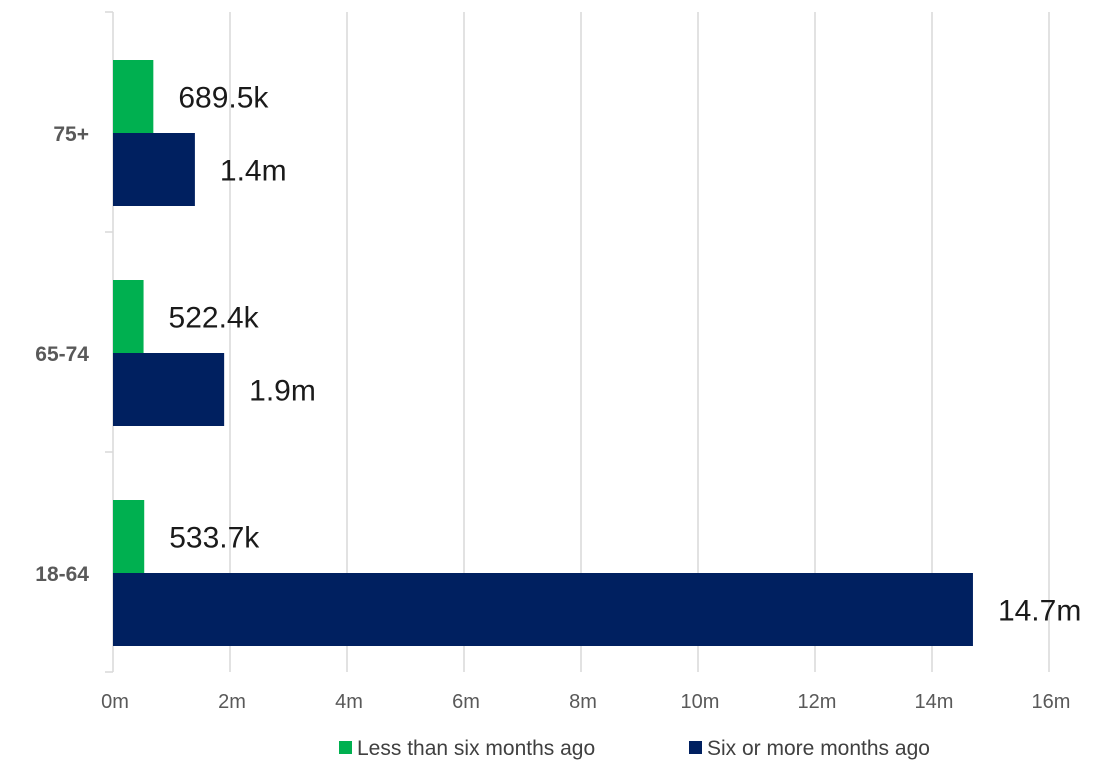 This screenshot has width=1112, height=768. I want to click on data-label: 1.4m, so click(253, 171).